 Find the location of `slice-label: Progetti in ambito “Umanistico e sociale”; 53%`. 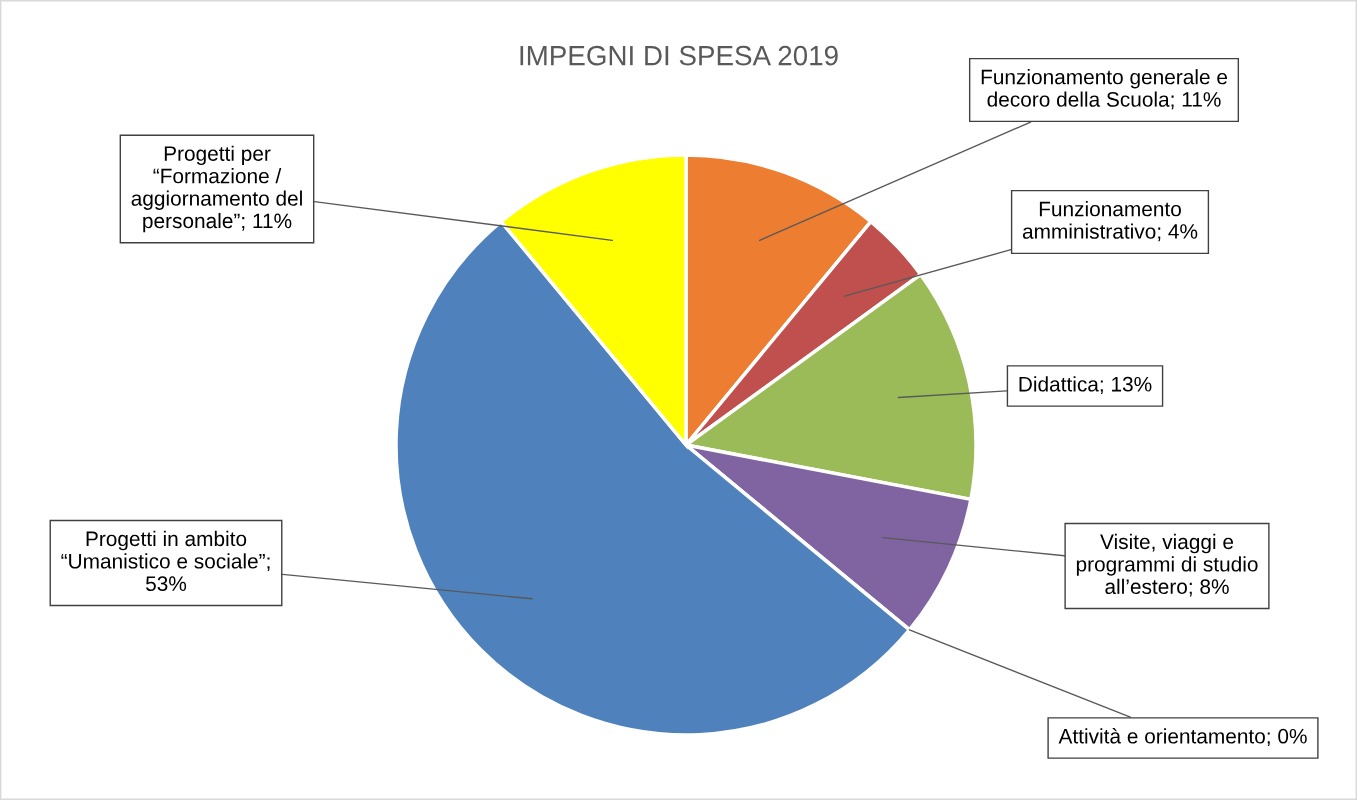

slice-label: Progetti in ambito “Umanistico e sociale”; 53% is located at coordinates (165, 561).